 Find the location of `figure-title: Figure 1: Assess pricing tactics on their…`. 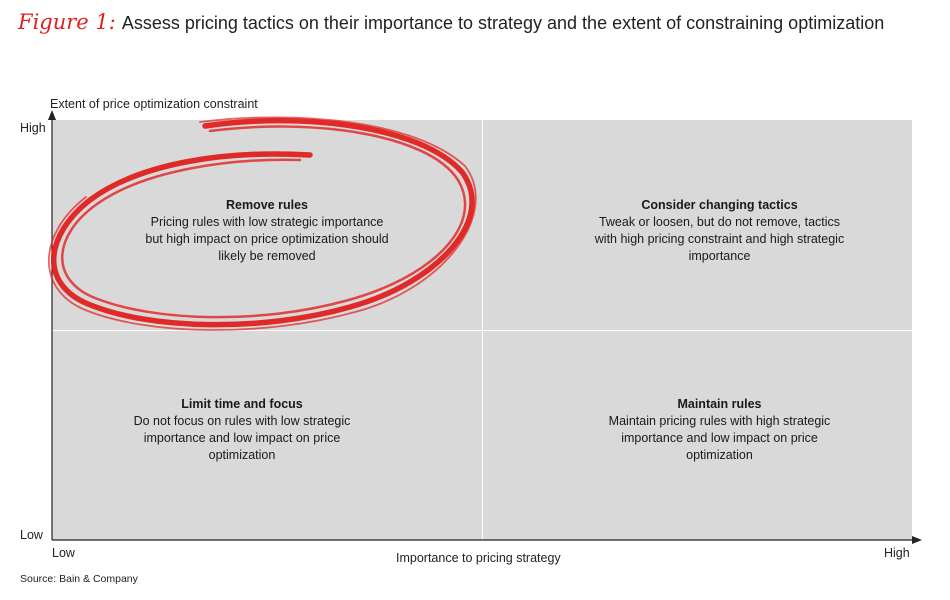

figure-title: Figure 1: Assess pricing tactics on their… is located at coordinates (451, 22).